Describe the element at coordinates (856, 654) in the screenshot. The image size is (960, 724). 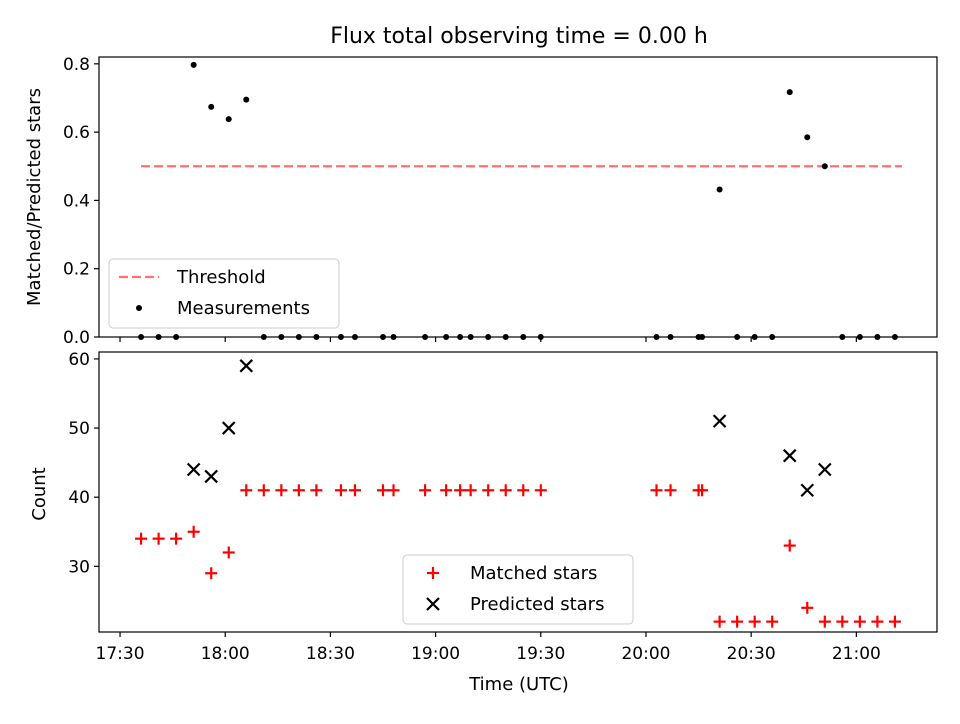
I see `bottom-x-tick-label: 21:00` at that location.